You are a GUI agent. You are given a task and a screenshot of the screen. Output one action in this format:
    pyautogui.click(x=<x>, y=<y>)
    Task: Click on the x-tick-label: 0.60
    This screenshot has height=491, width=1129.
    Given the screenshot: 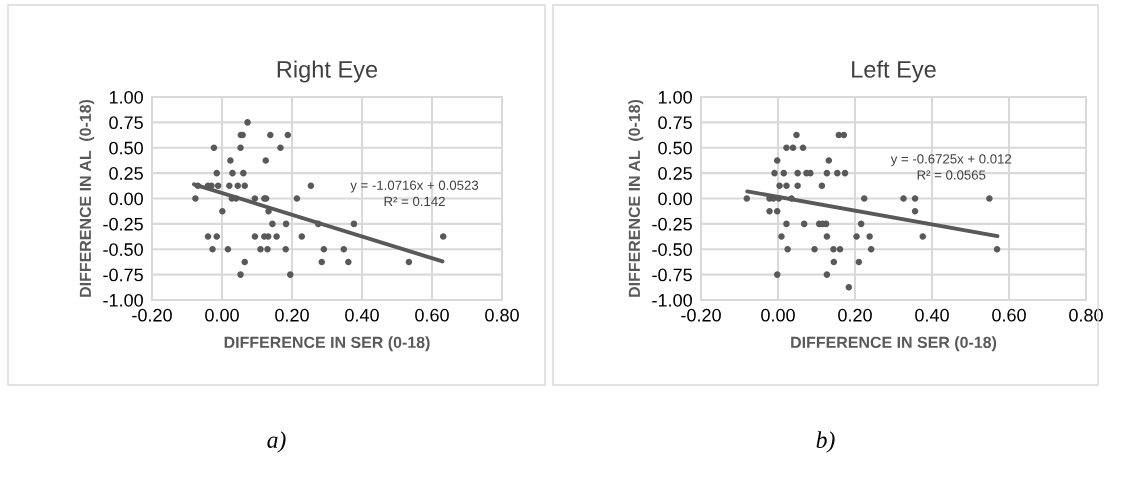 What is the action you would take?
    pyautogui.click(x=432, y=315)
    